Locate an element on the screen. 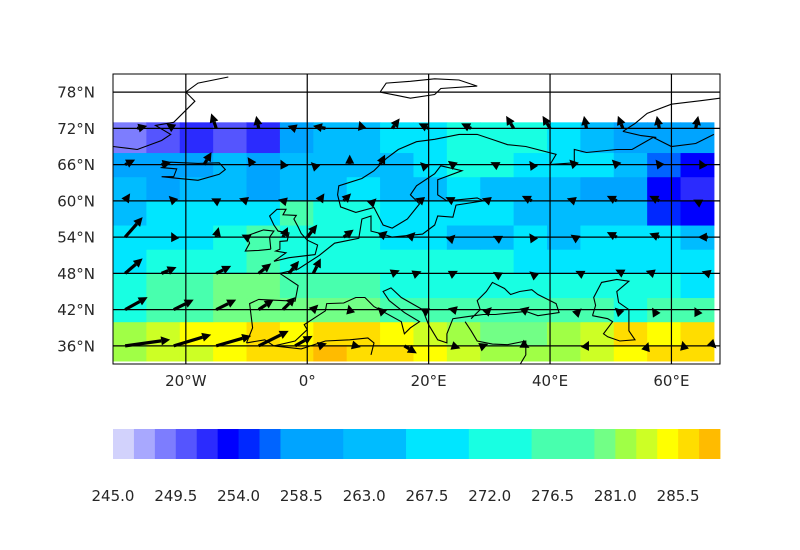  lat-label: 36°N is located at coordinates (76, 346).